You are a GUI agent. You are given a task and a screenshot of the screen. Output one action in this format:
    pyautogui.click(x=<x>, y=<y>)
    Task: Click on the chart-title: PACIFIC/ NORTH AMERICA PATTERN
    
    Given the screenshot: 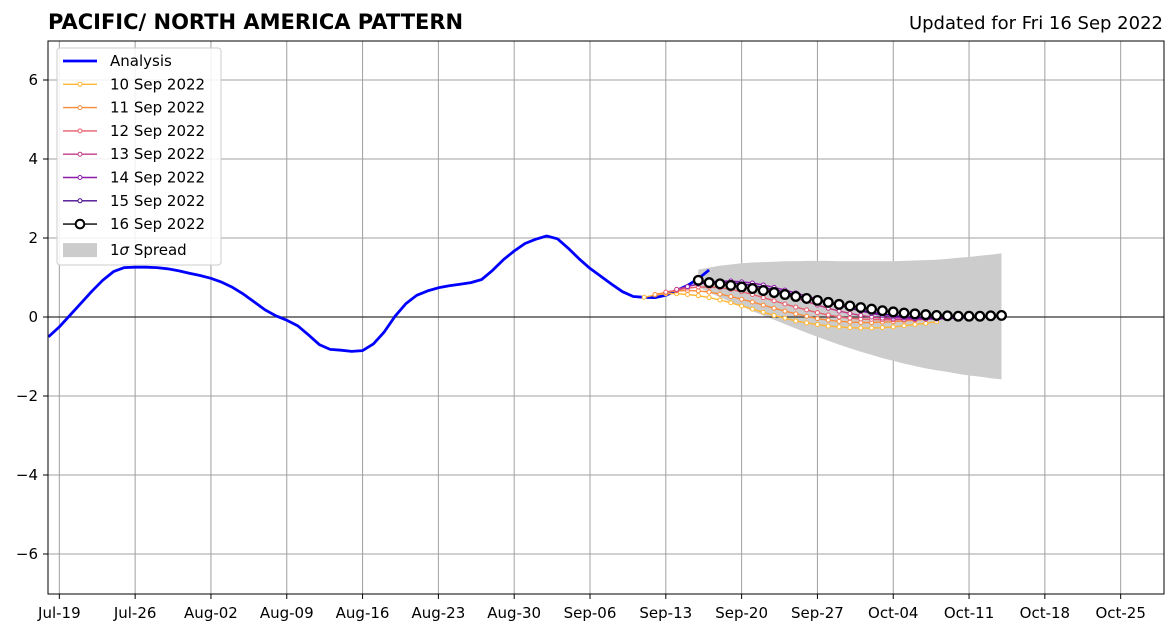 What is the action you would take?
    pyautogui.click(x=255, y=22)
    